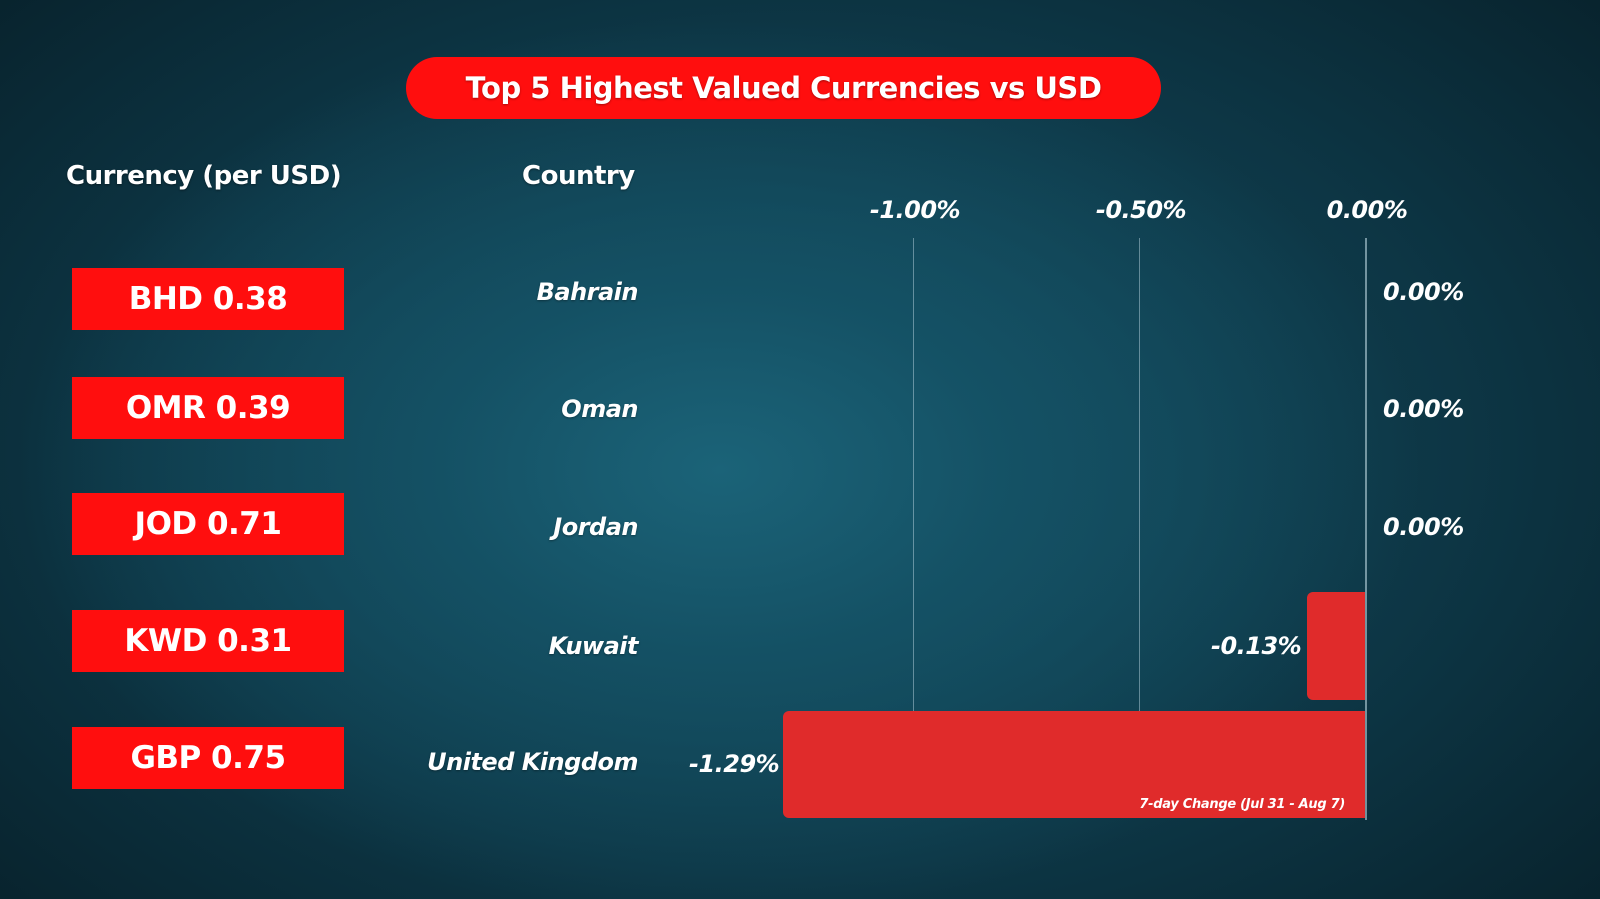  I want to click on currency-badge: GBP 0.75, so click(208, 758).